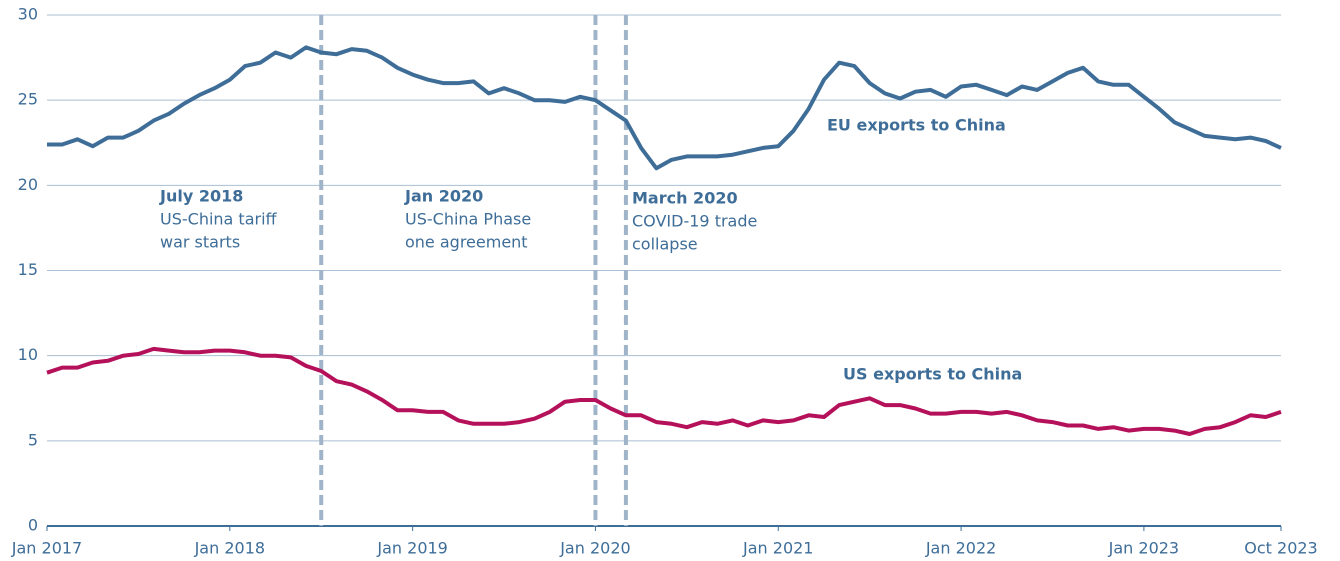  Describe the element at coordinates (594, 548) in the screenshot. I see `x-tick-label: Jan 2020` at that location.